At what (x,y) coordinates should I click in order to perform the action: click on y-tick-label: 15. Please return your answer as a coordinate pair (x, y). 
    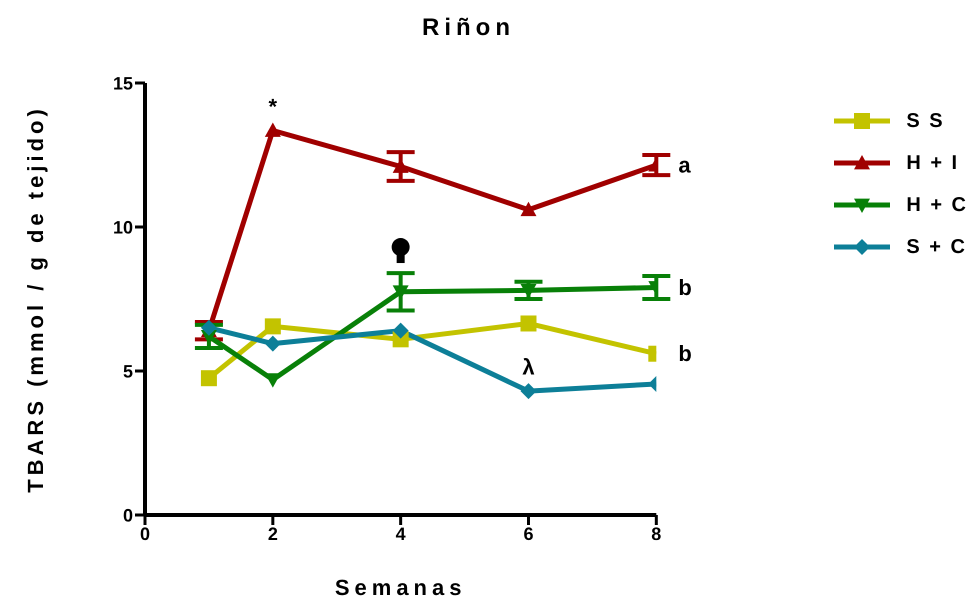
    Looking at the image, I should click on (122, 83).